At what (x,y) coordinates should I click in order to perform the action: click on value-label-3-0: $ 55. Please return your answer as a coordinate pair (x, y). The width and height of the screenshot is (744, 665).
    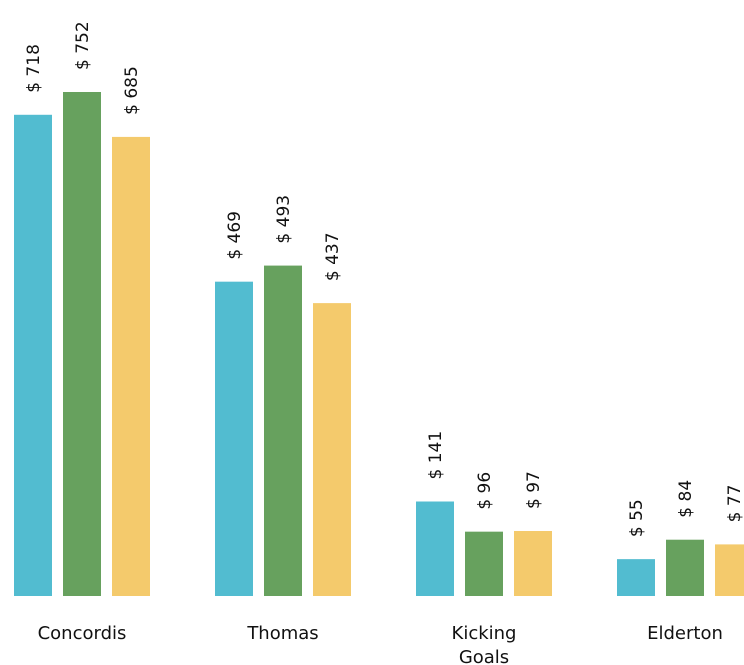
    Looking at the image, I should click on (637, 518).